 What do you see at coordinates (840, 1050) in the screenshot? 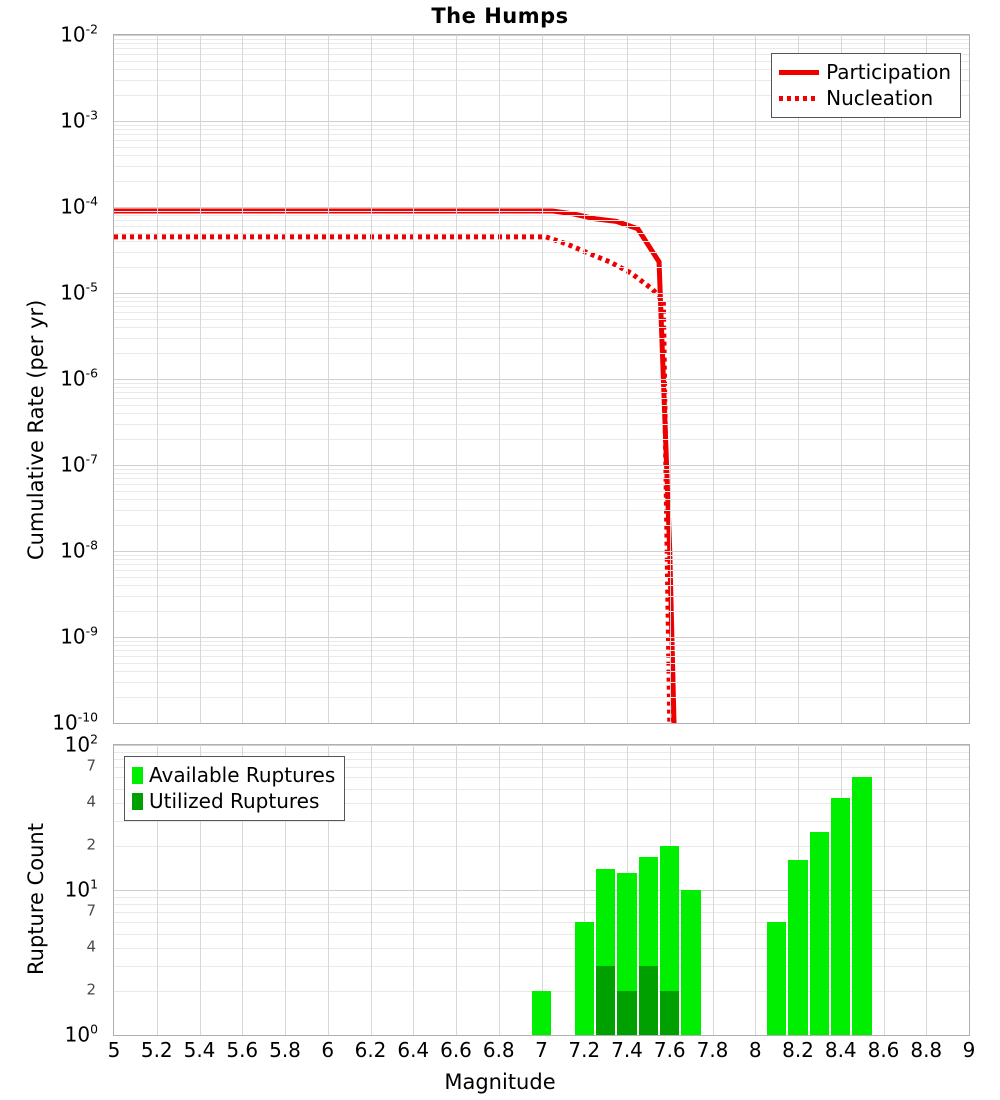
I see `x-tick-label: 8.4` at bounding box center [840, 1050].